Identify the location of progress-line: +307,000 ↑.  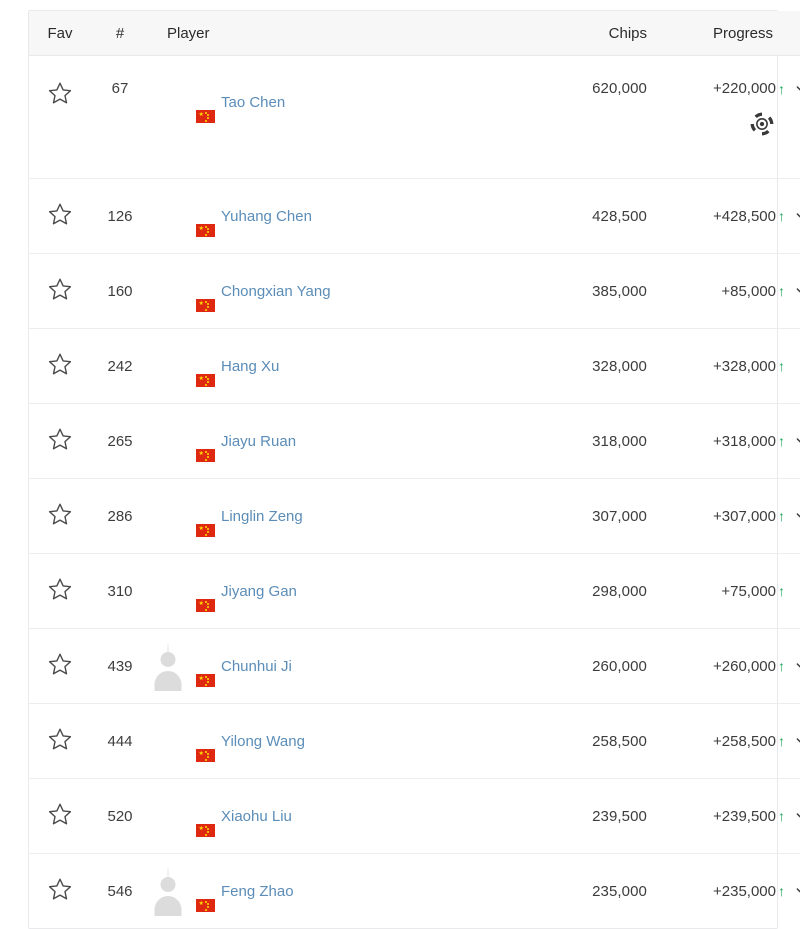
(734, 516).